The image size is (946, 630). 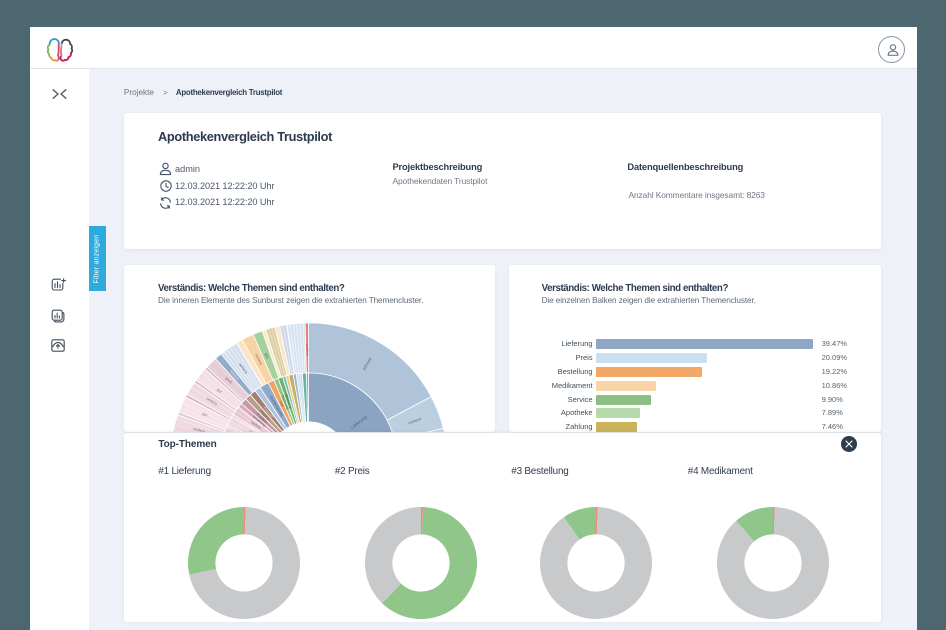 I want to click on svg-text: Erfahrung, so click(x=288, y=401).